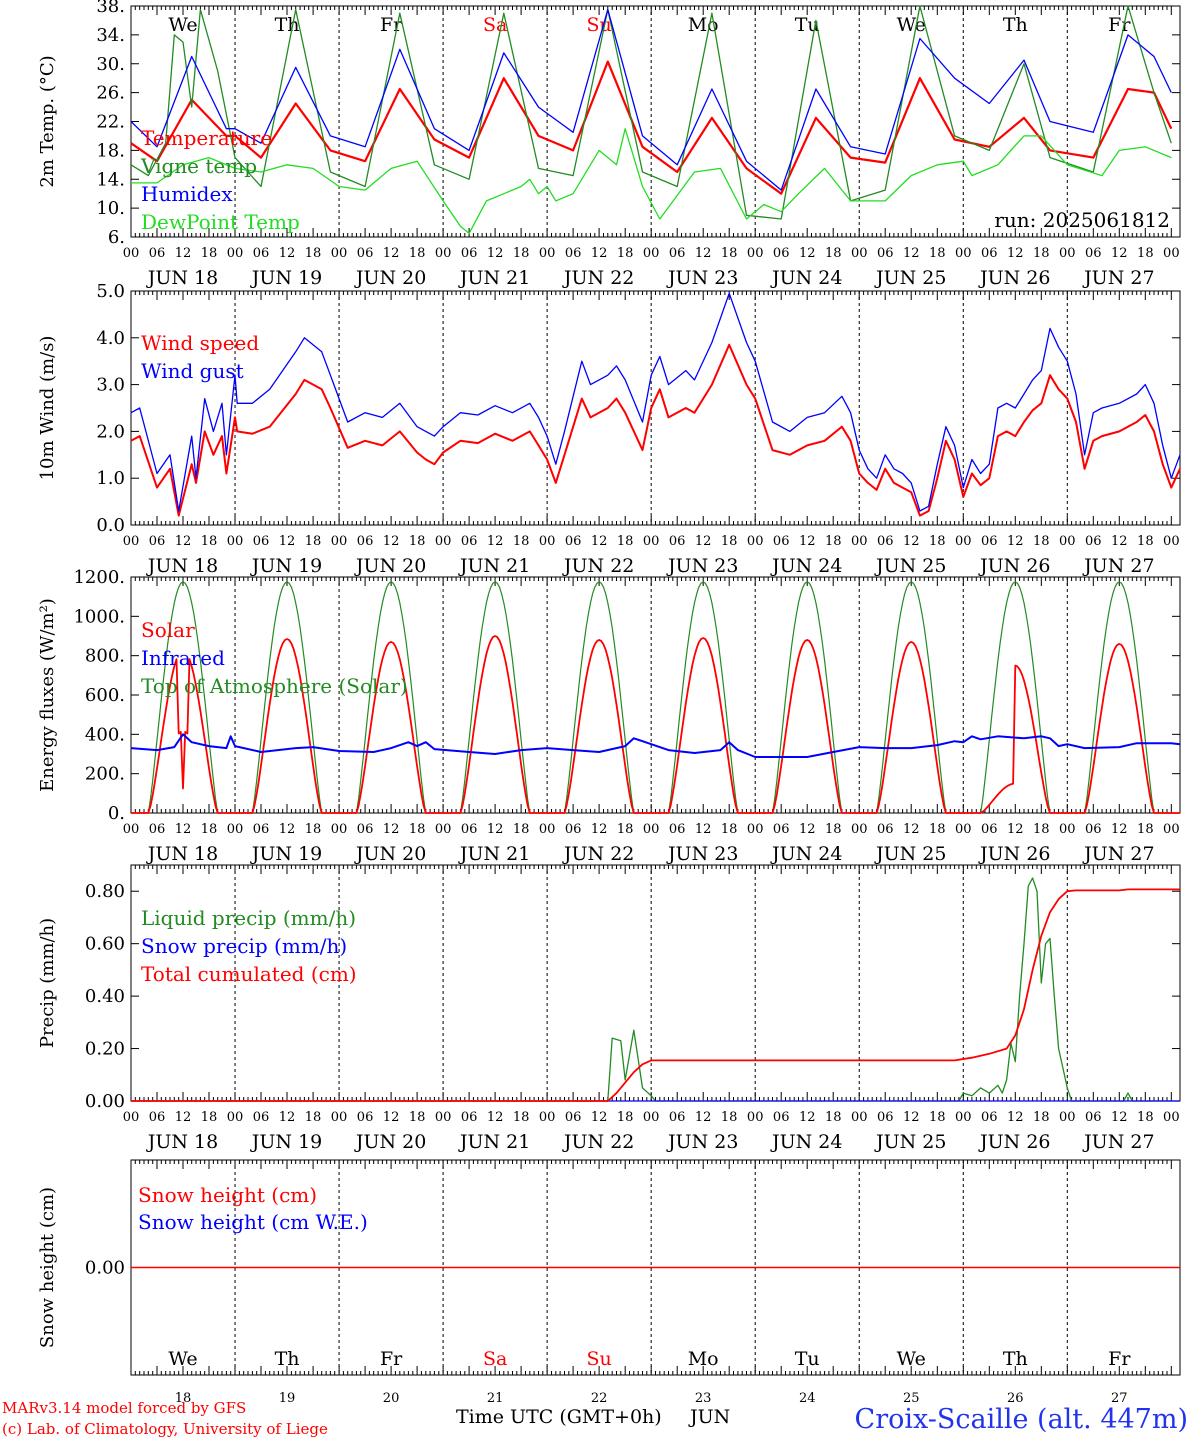 The height and width of the screenshot is (1440, 1194). What do you see at coordinates (47, 983) in the screenshot?
I see `y-axis-title: Precip (mm/h)` at bounding box center [47, 983].